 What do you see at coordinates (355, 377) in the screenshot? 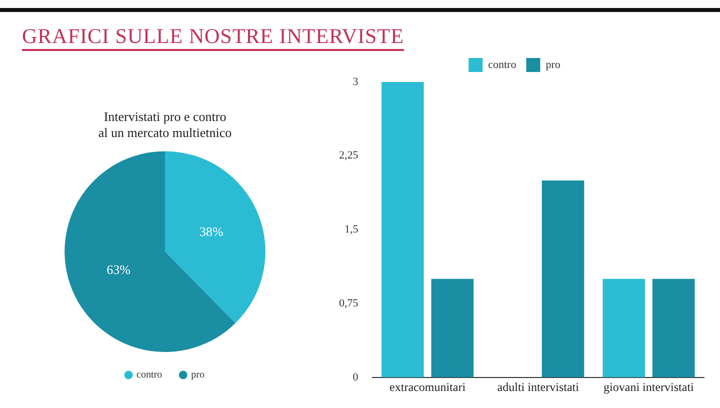
I see `y-tick-label: 0` at bounding box center [355, 377].